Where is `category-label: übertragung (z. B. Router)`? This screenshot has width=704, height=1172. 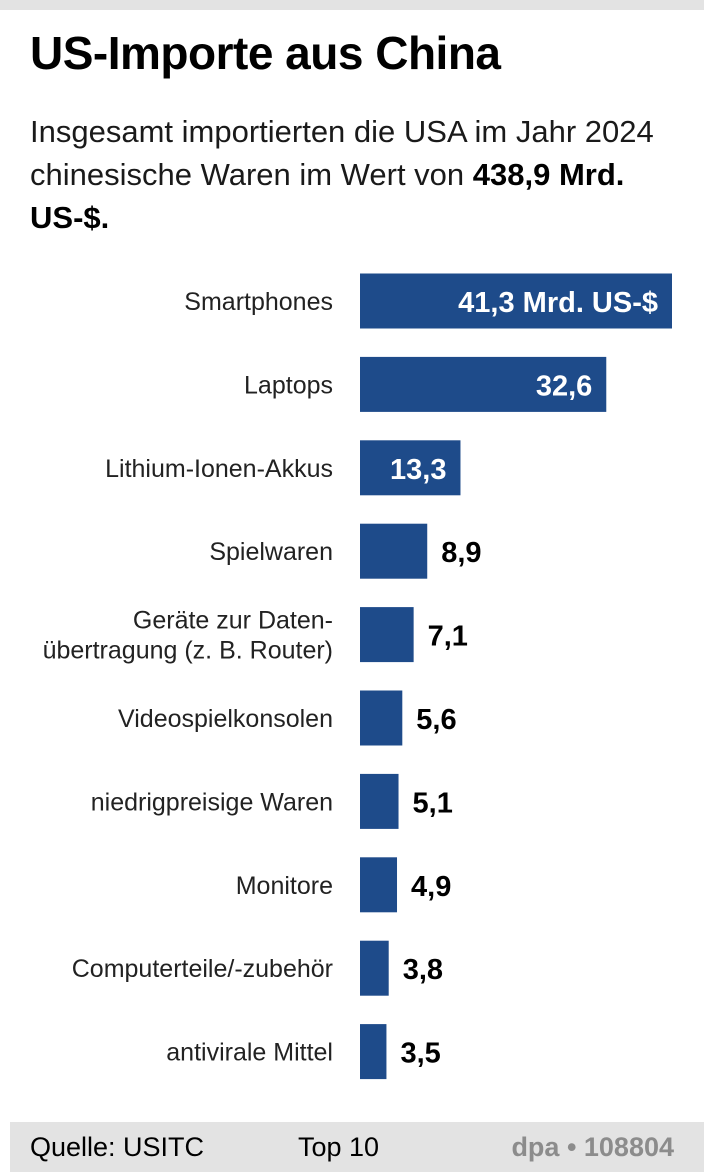 category-label: übertragung (z. B. Router) is located at coordinates (188, 651).